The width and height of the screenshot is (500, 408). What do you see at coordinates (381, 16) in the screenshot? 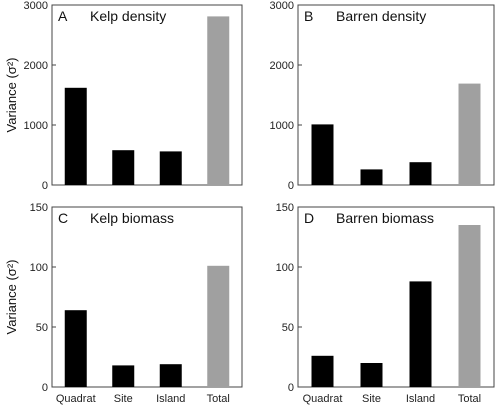
I see `panel-title: Barren density` at bounding box center [381, 16].